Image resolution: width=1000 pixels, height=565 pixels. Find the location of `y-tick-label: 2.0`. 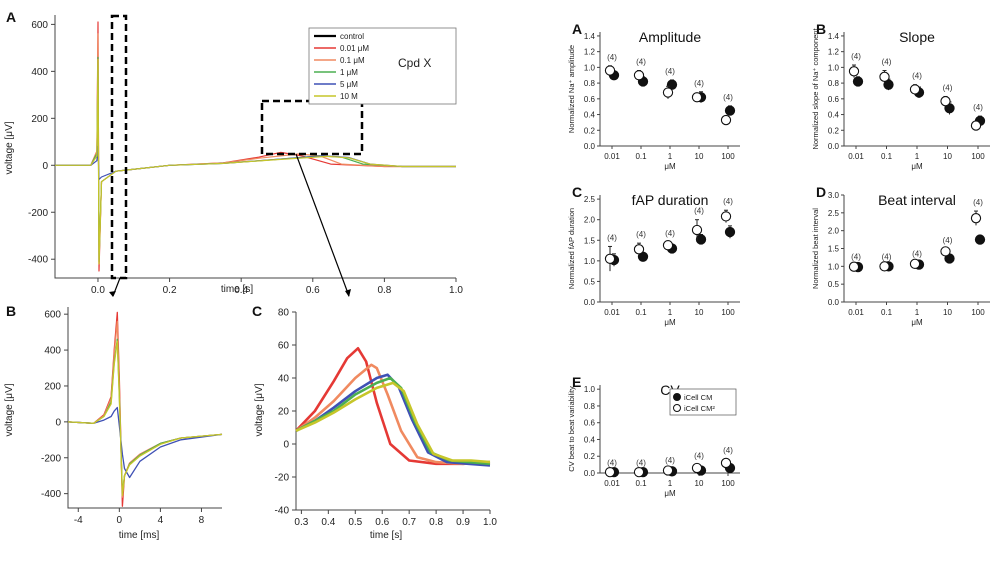

y-tick-label: 2.0 is located at coordinates (590, 220).